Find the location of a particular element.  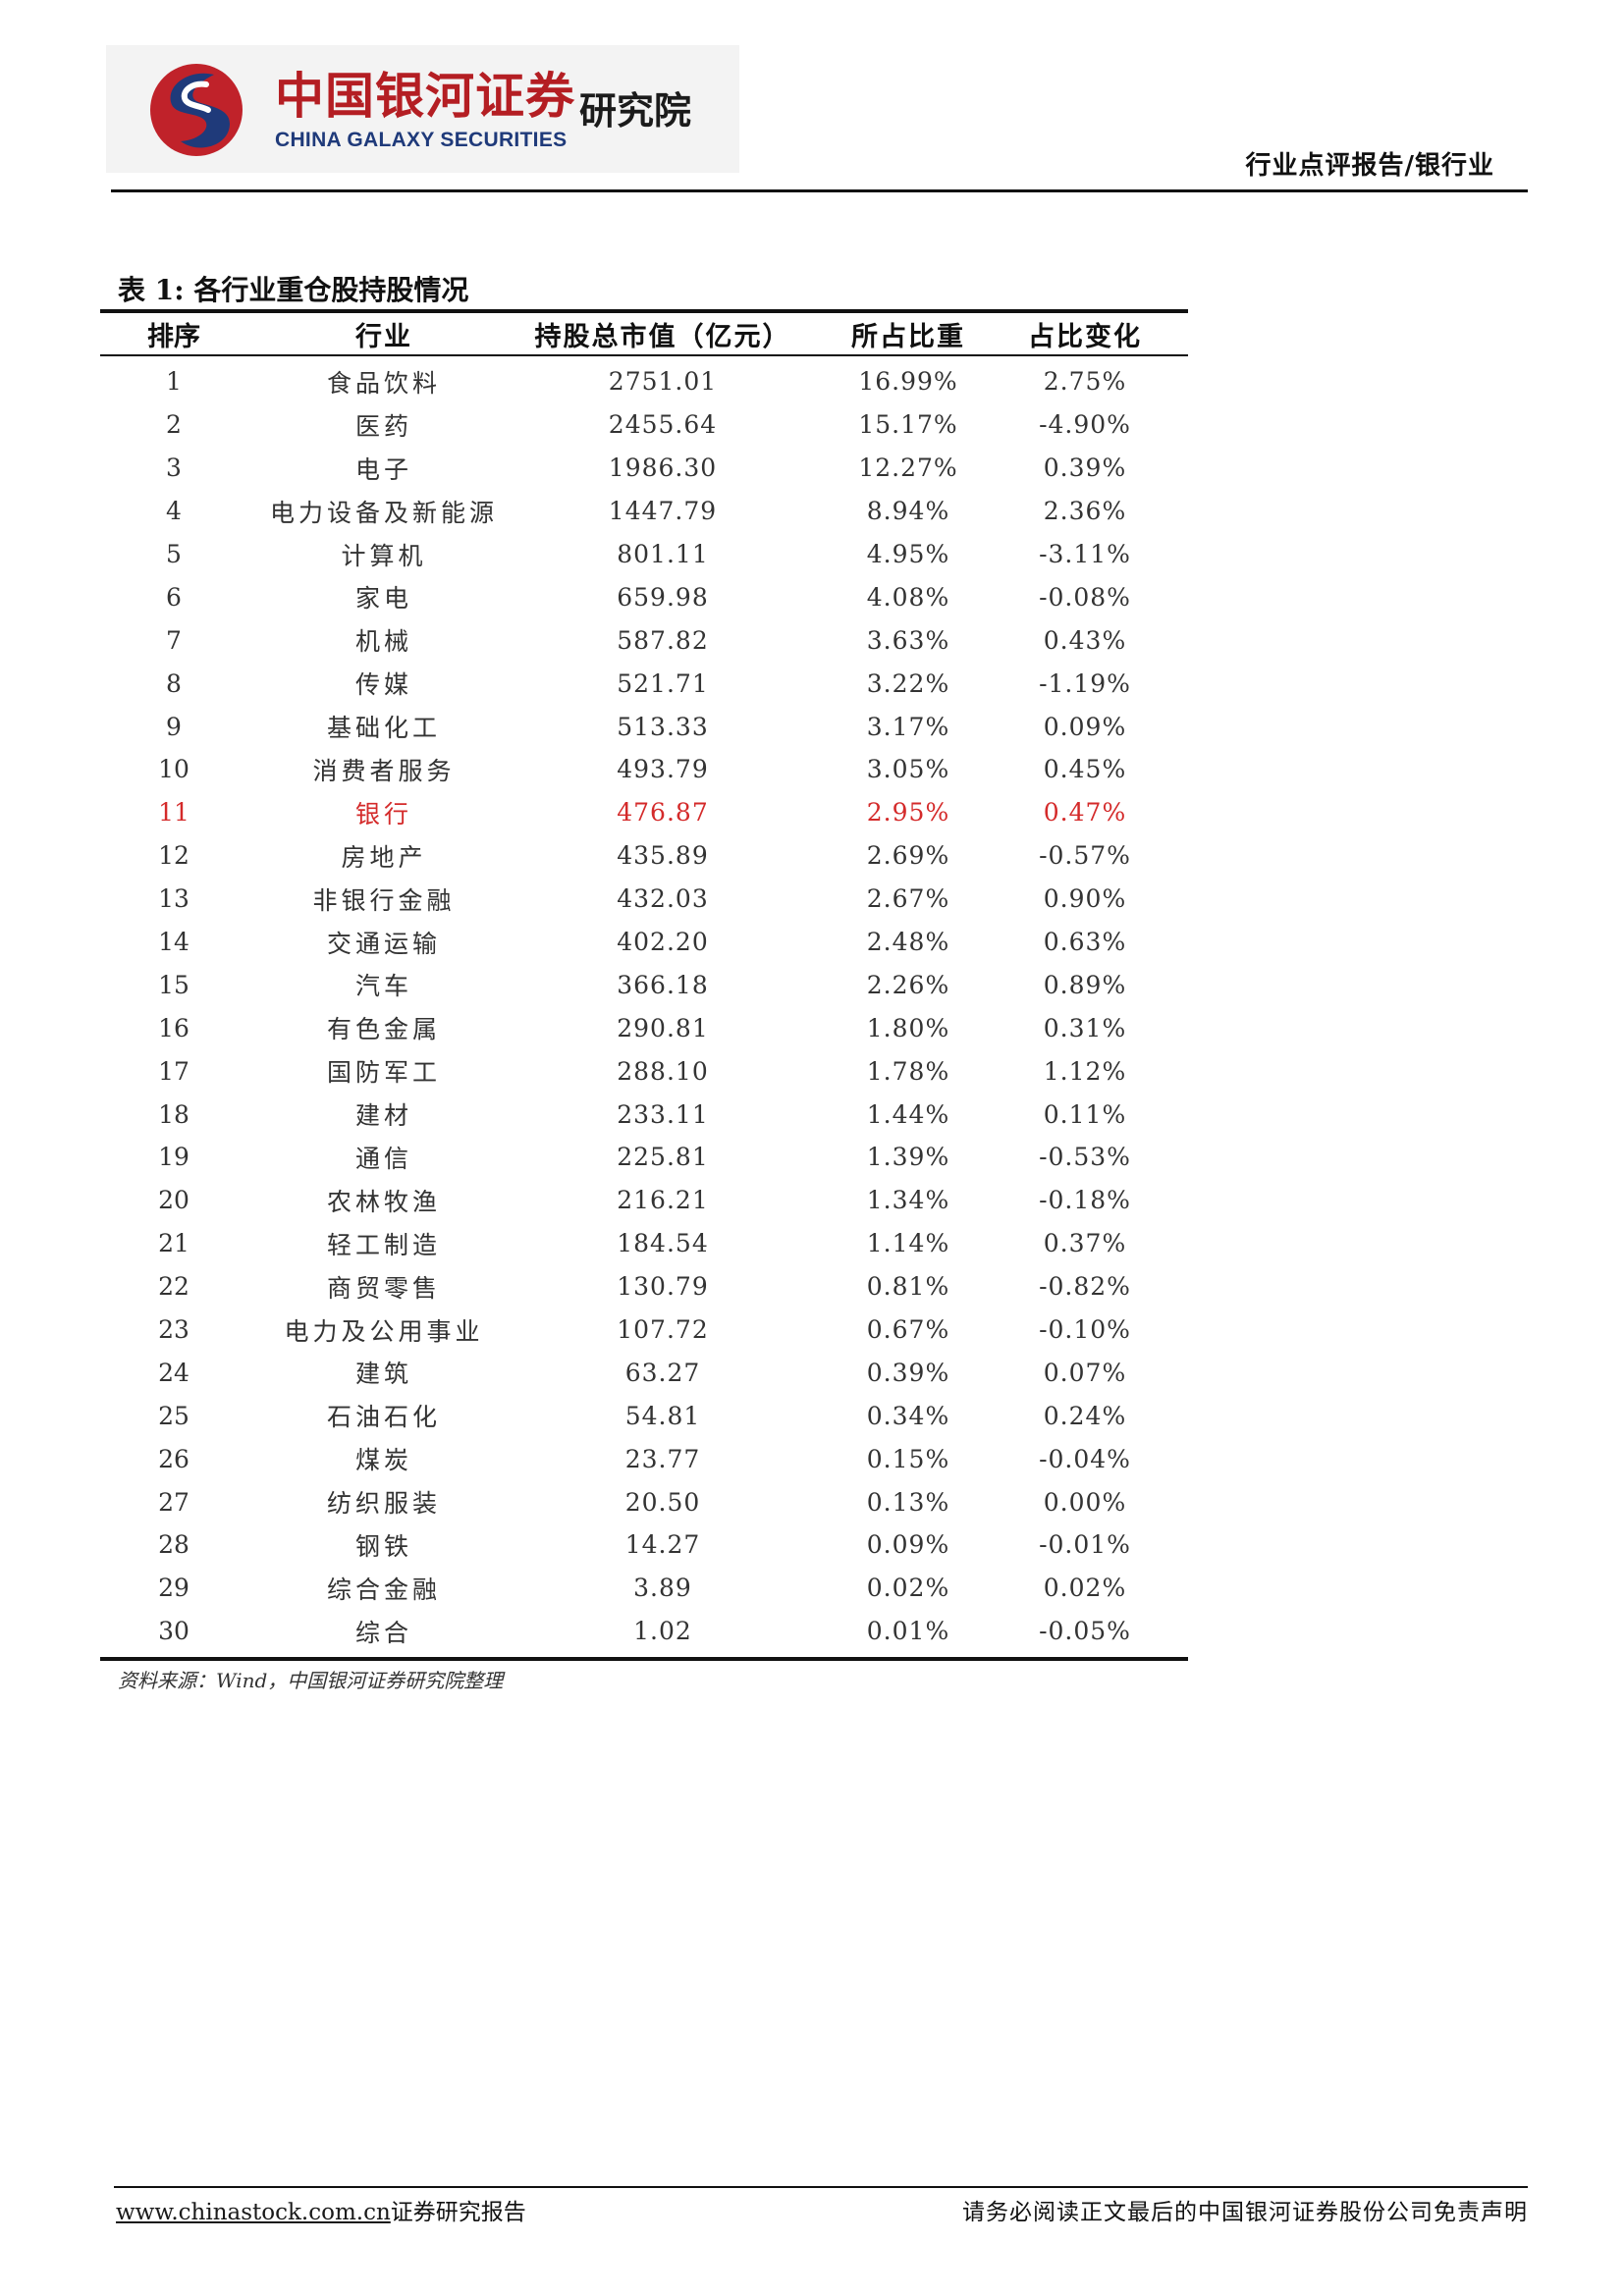

cell-weight: 2.69% is located at coordinates (908, 856).